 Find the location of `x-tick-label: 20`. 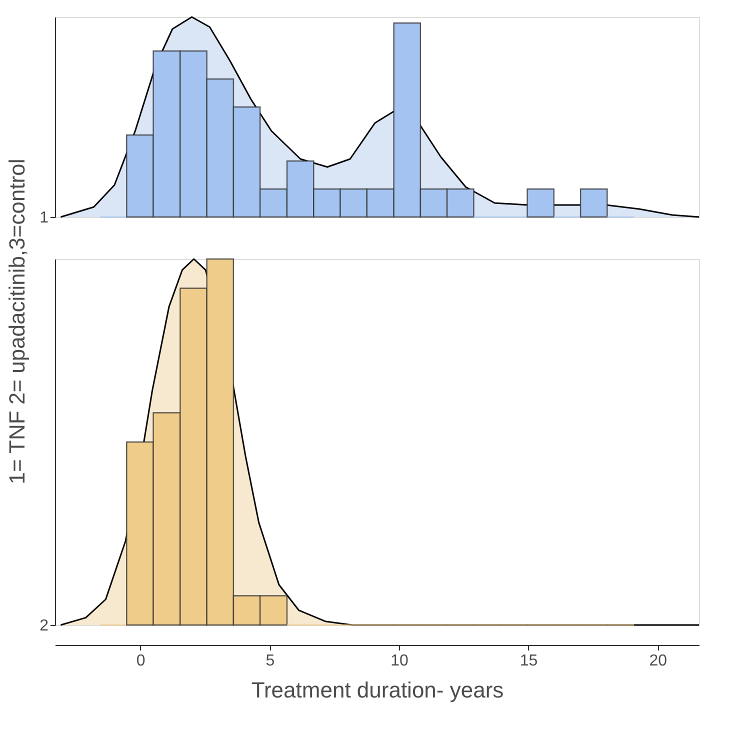

x-tick-label: 20 is located at coordinates (658, 661).